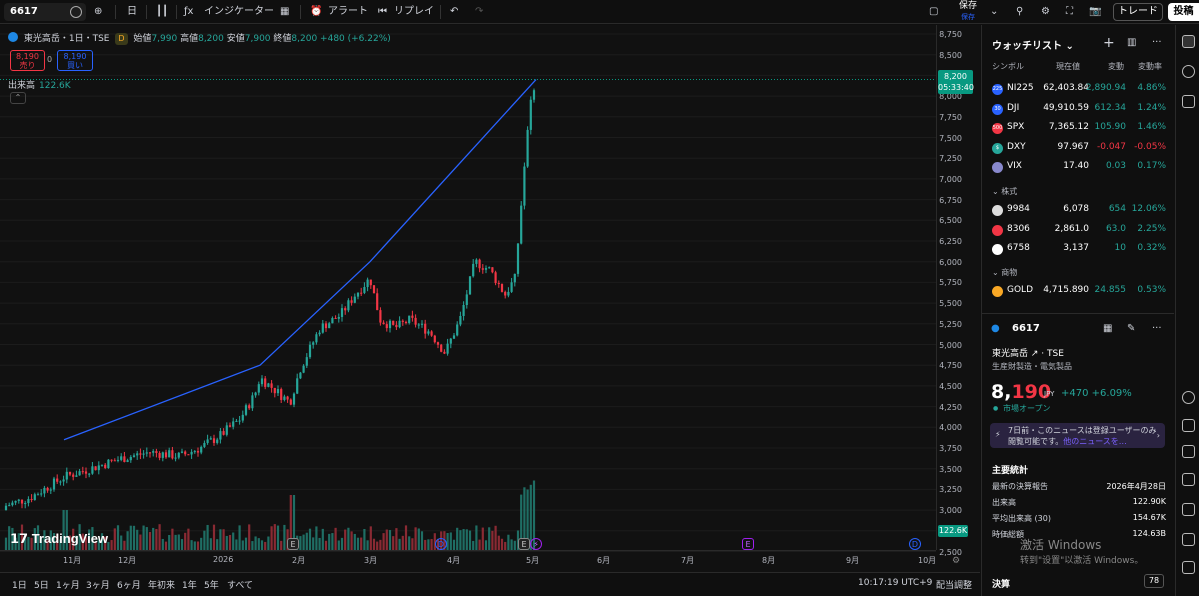 The width and height of the screenshot is (1199, 596). Describe the element at coordinates (1188, 539) in the screenshot. I see `pine-editor-icon` at that location.